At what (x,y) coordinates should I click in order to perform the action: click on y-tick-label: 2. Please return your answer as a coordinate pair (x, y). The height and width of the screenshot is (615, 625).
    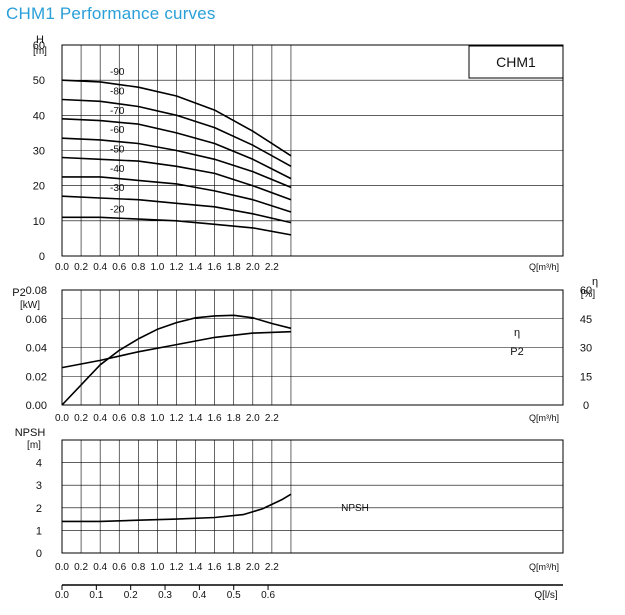
    Looking at the image, I should click on (39, 509).